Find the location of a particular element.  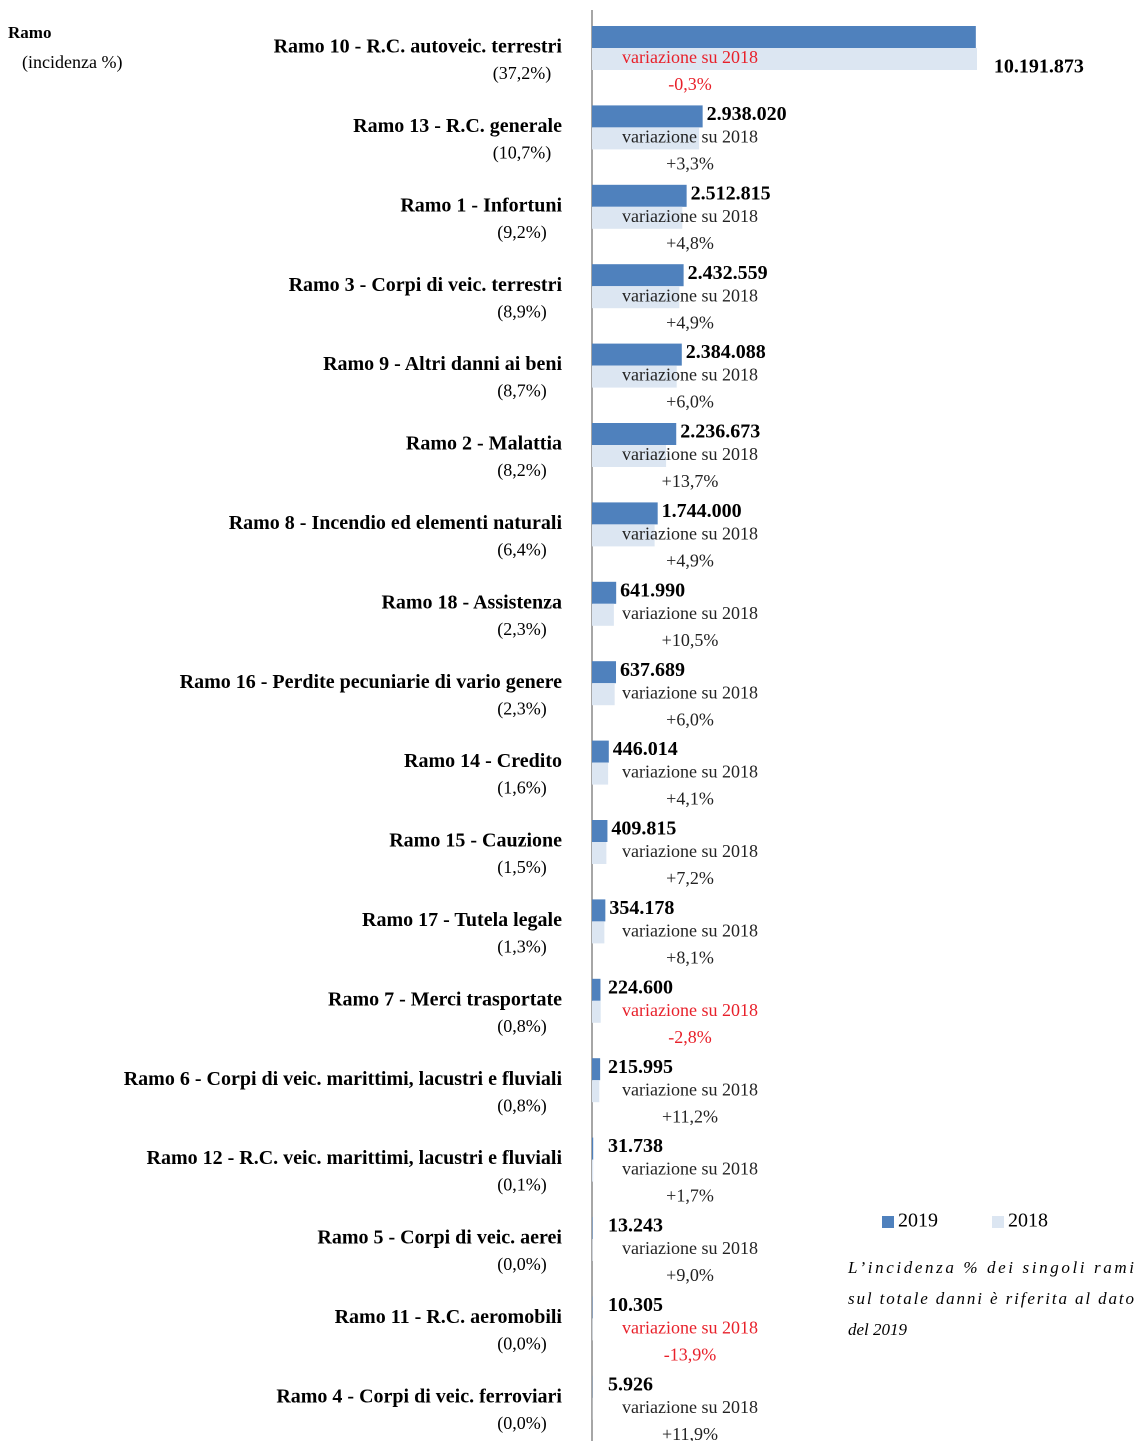

category-label: Ramo 1 - Infortuni is located at coordinates (481, 205).